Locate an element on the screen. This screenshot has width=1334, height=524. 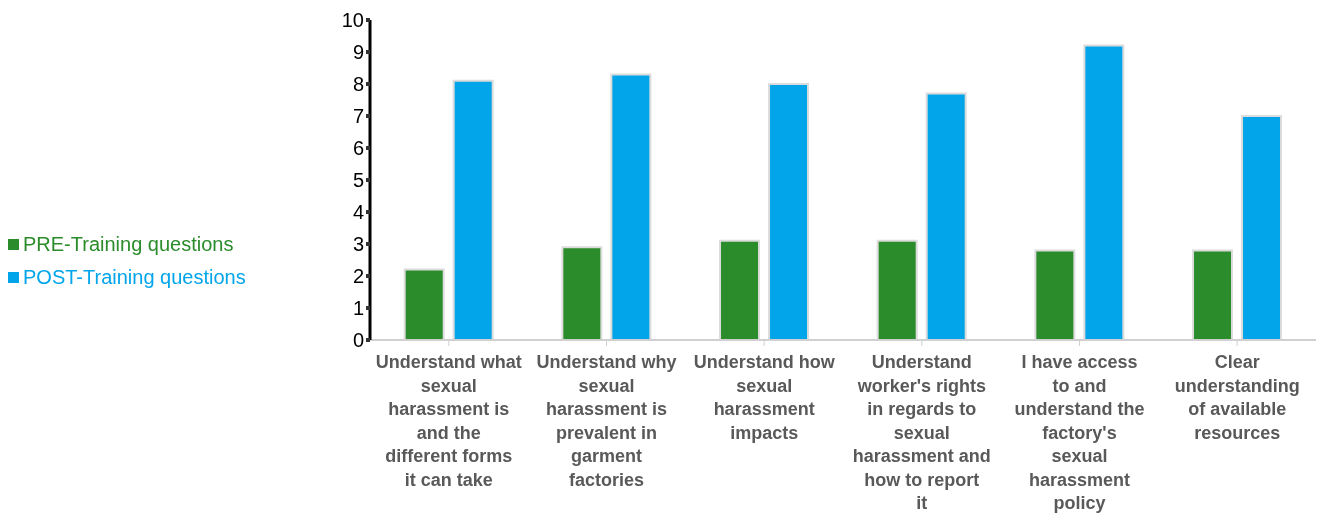
y-tick-label: 5 is located at coordinates (358, 180).